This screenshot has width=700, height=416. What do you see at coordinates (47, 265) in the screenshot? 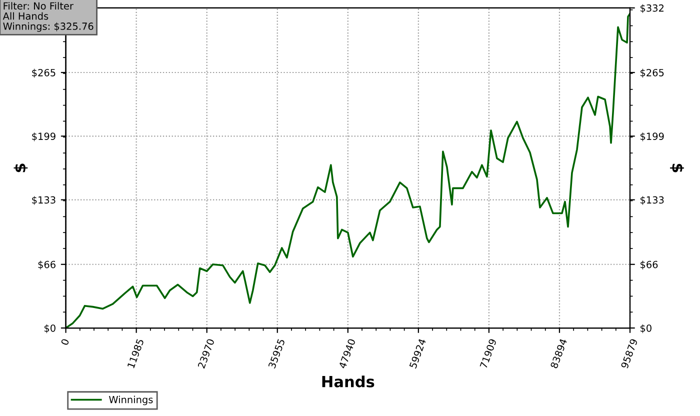
I see `y-tick-label: $66` at bounding box center [47, 265].